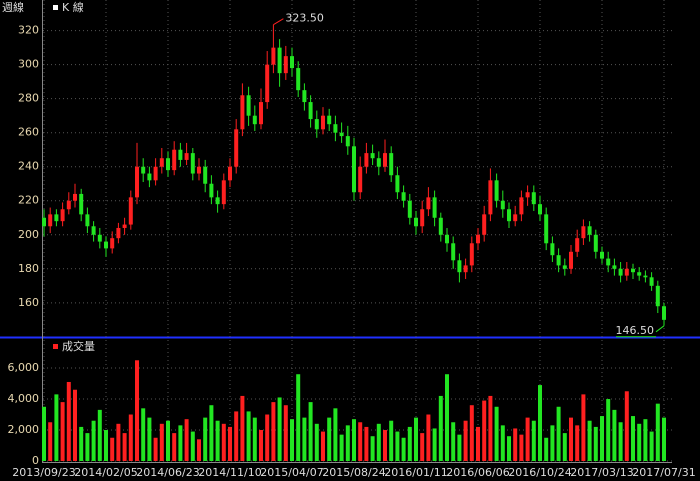 The height and width of the screenshot is (481, 700). I want to click on y-tick-label: 240, so click(28, 166).